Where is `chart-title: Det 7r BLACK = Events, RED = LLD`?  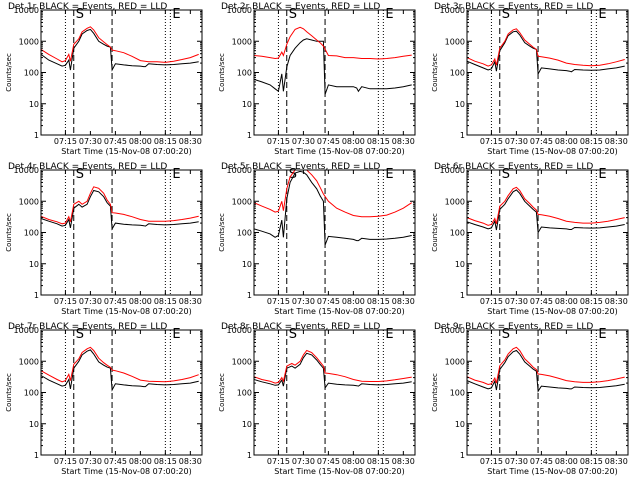 chart-title: Det 7r BLACK = Events, RED = LLD is located at coordinates (87, 327).